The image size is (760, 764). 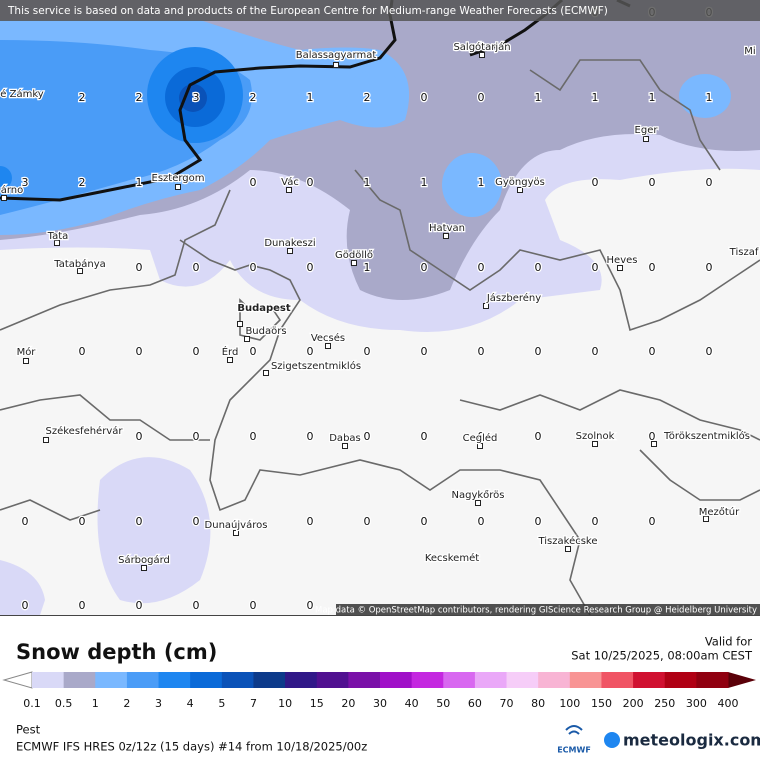 What do you see at coordinates (477, 495) in the screenshot?
I see `city-label: Nagykőrös` at bounding box center [477, 495].